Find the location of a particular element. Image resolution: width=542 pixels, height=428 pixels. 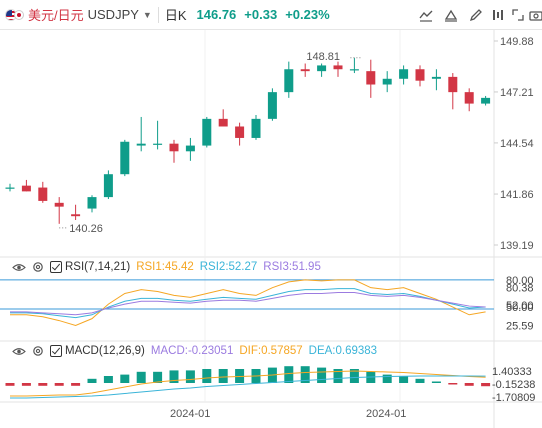

settings-icon is located at coordinates (498, 15).